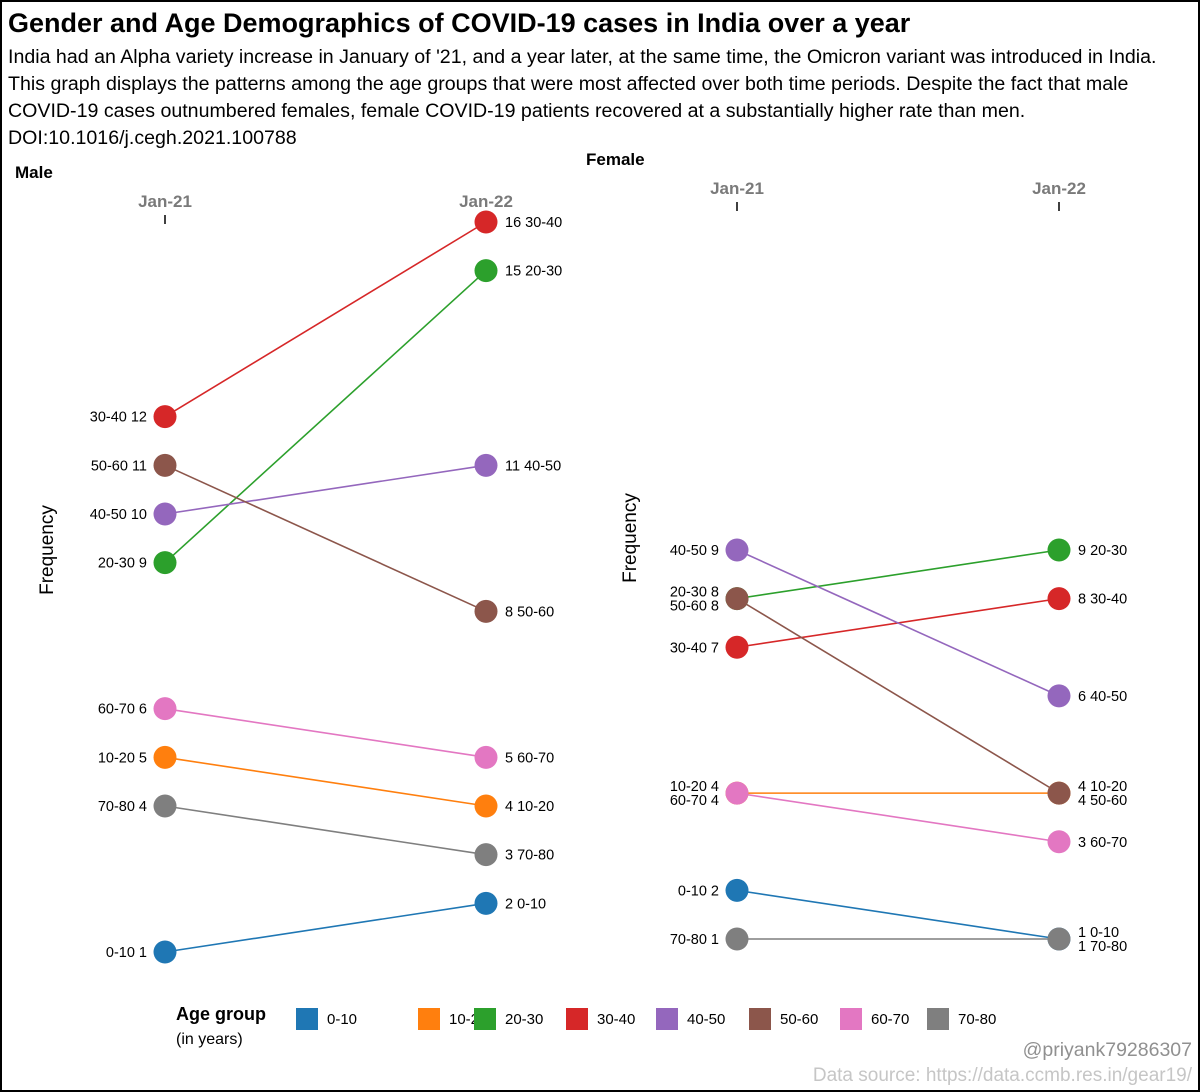 This screenshot has height=1092, width=1200. I want to click on male-label-30-40-jan21: 30-40 12, so click(118, 418).